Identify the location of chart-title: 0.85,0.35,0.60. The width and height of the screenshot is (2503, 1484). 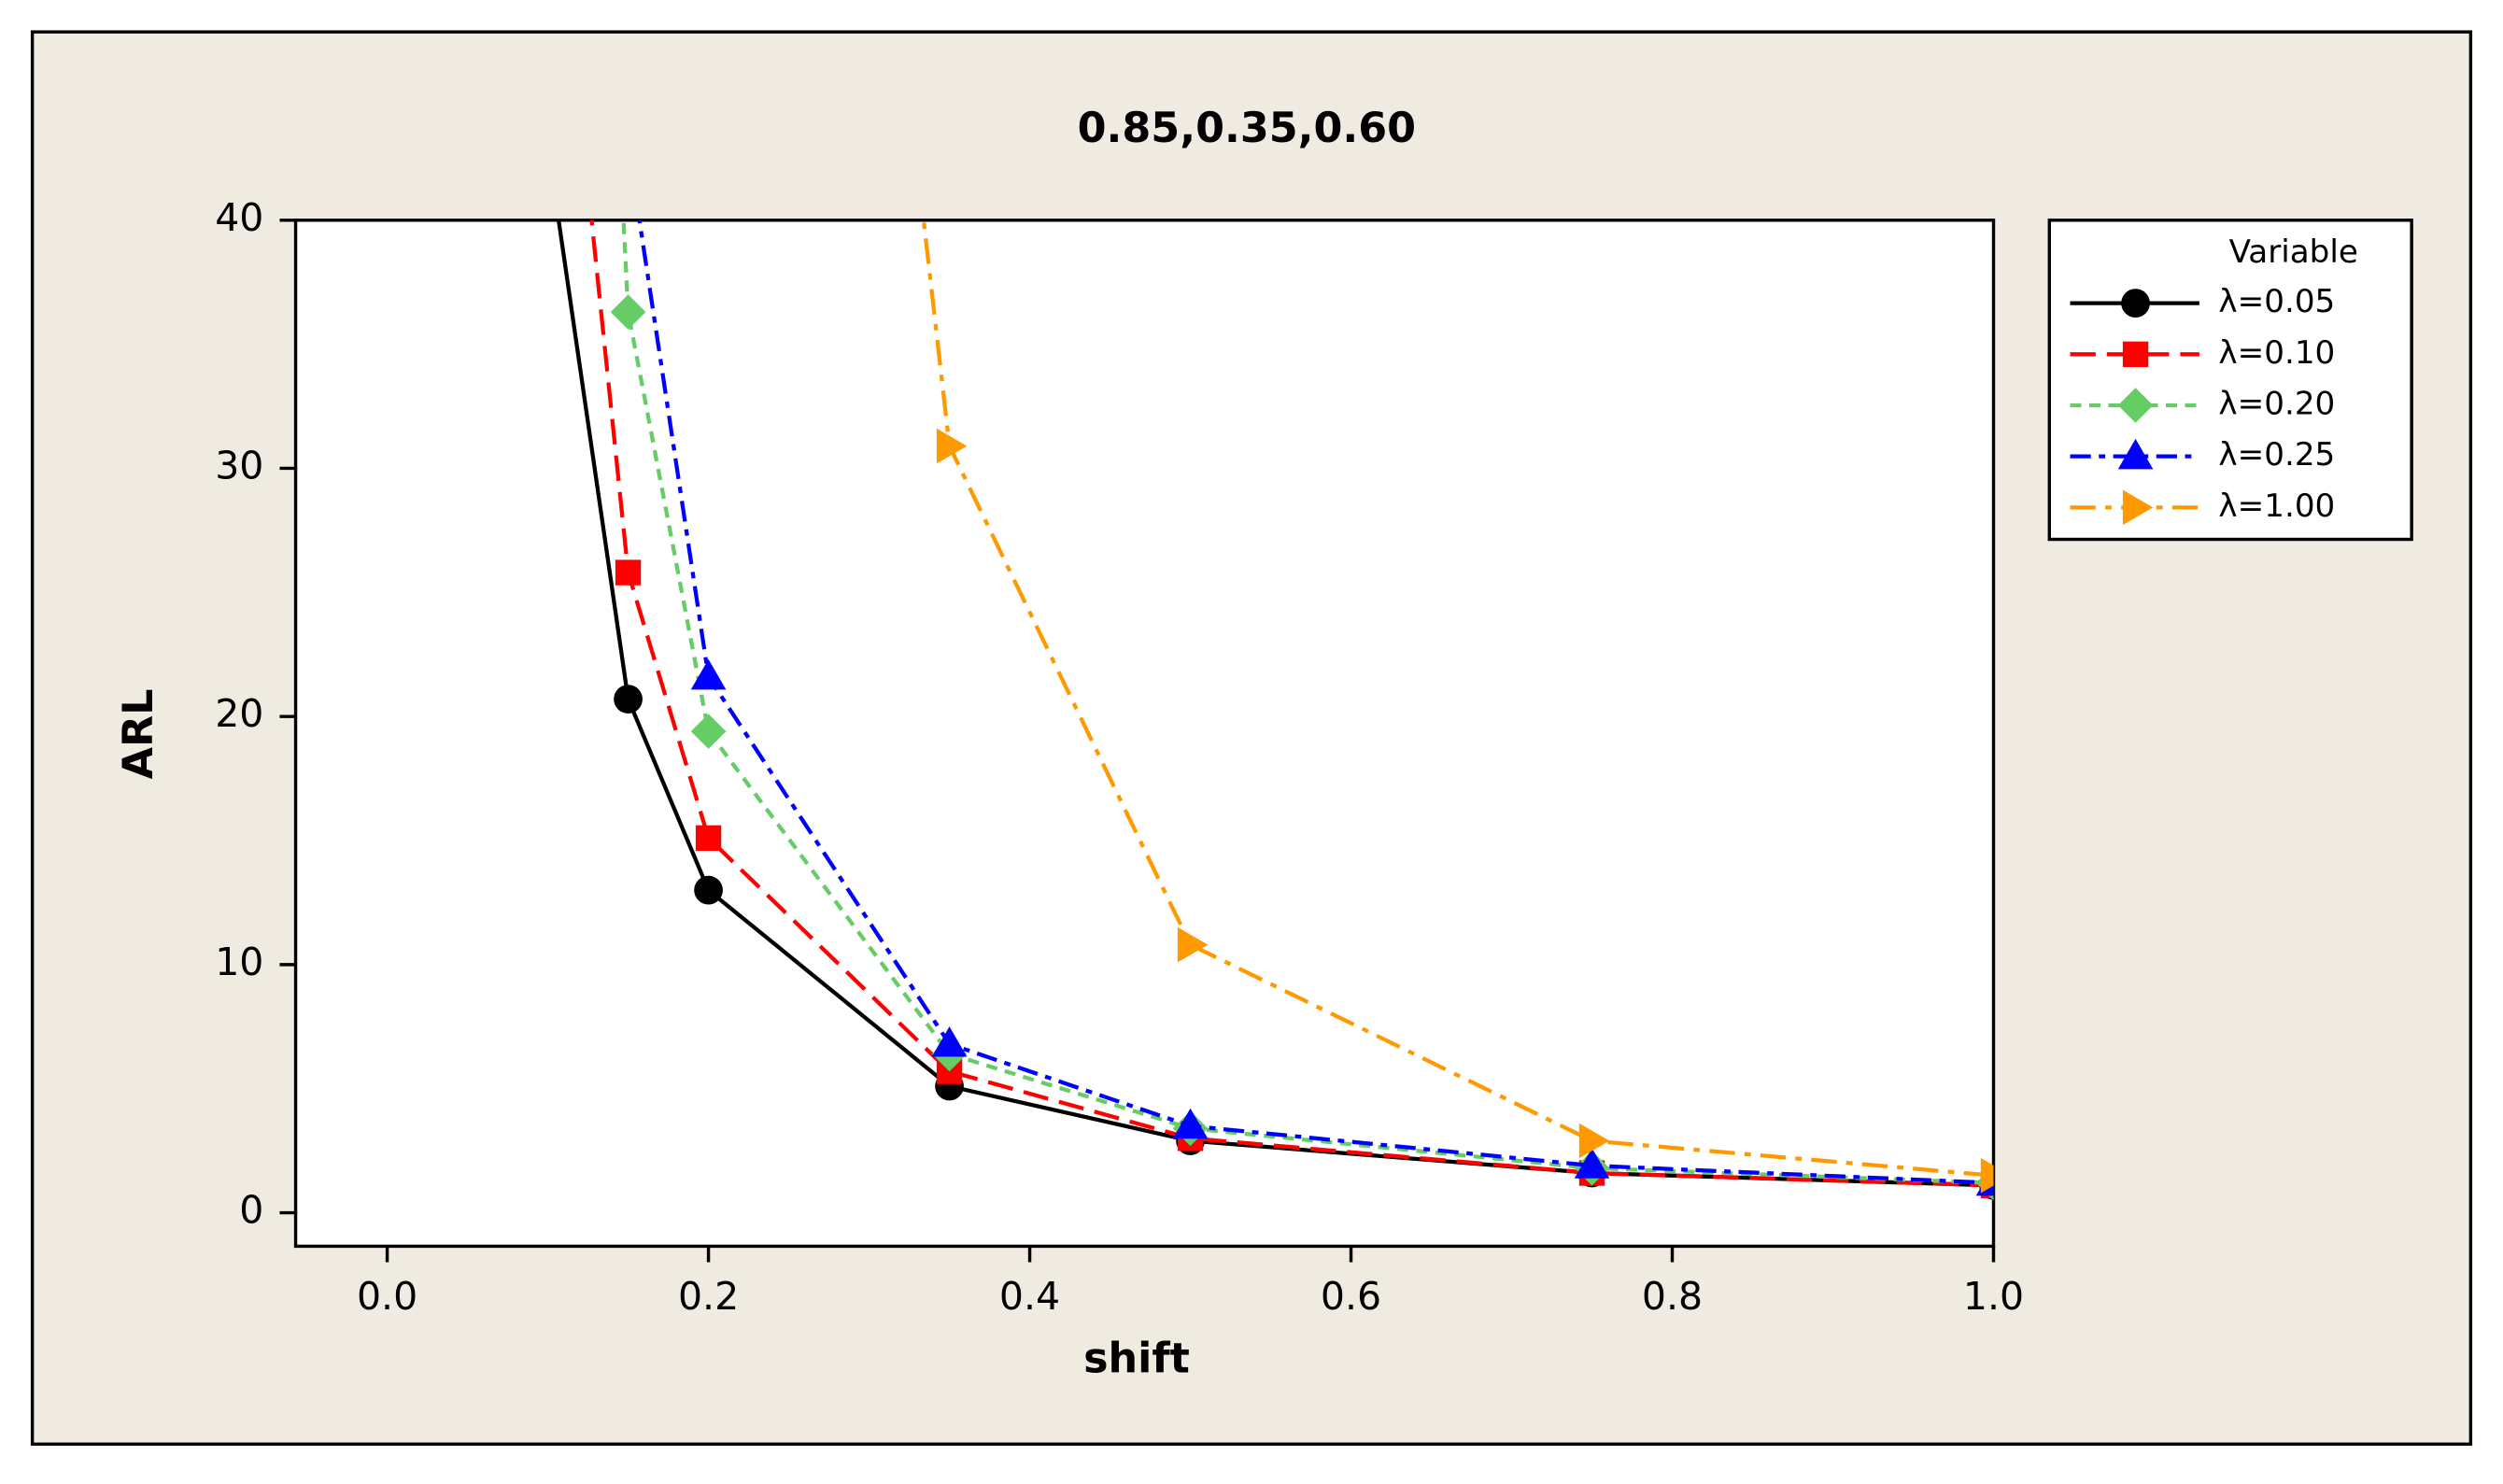
(1247, 128).